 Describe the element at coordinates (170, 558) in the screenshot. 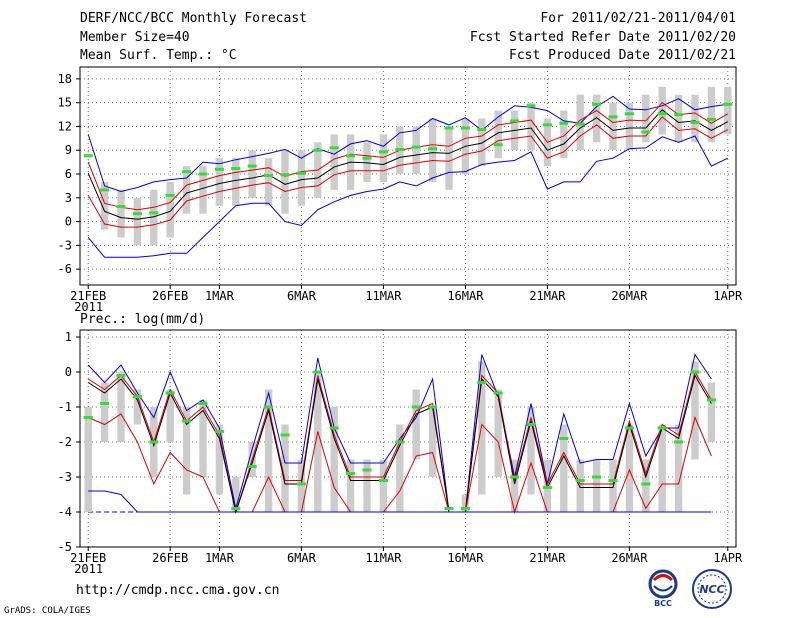

I see `x-tick-label: 26FEB` at that location.